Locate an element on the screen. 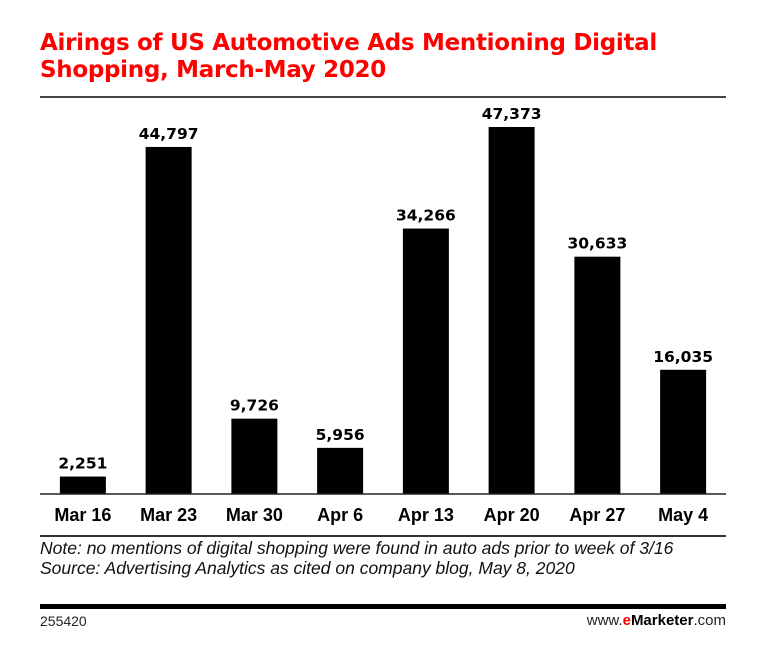 The height and width of the screenshot is (657, 768). value-label: 16,035 is located at coordinates (683, 357).